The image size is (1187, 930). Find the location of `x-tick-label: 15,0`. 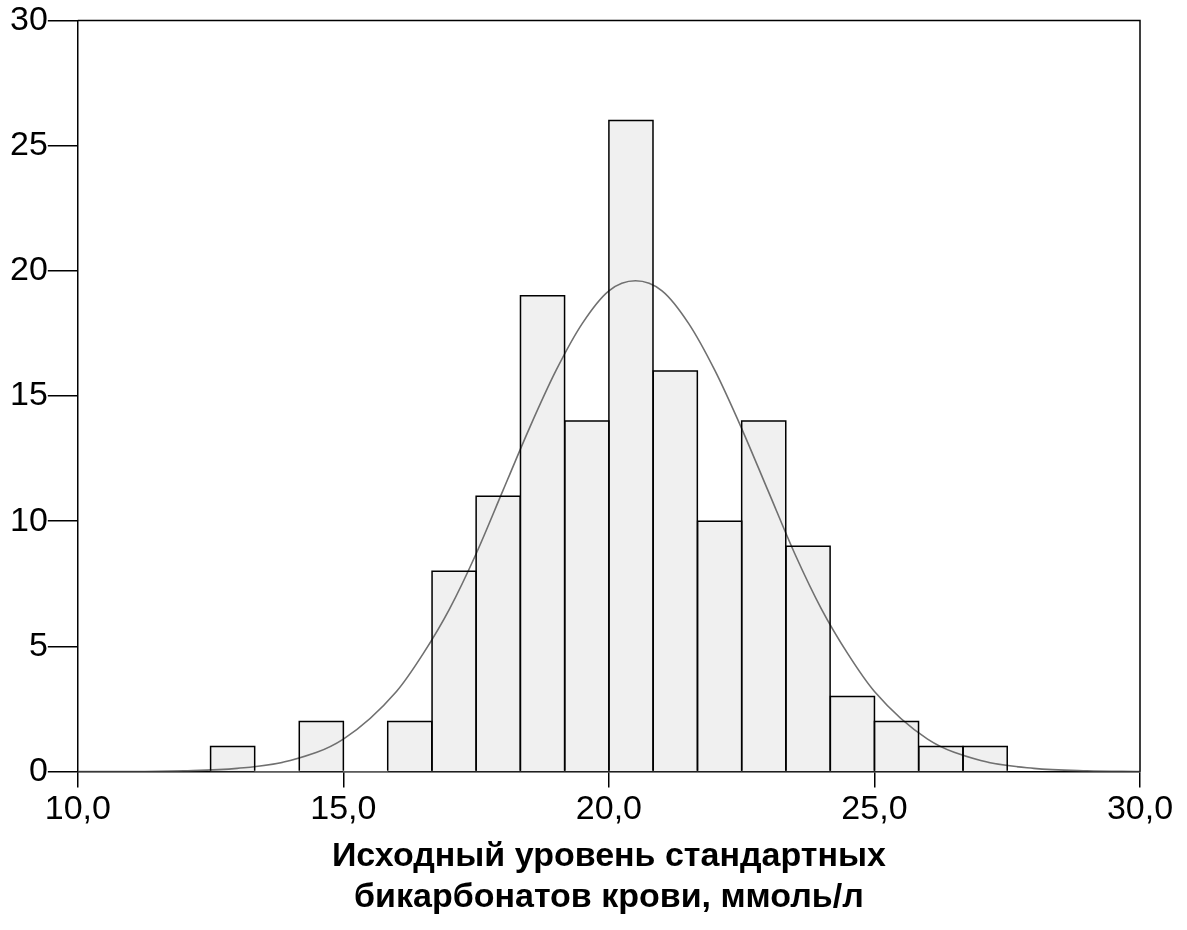

x-tick-label: 15,0 is located at coordinates (343, 807).